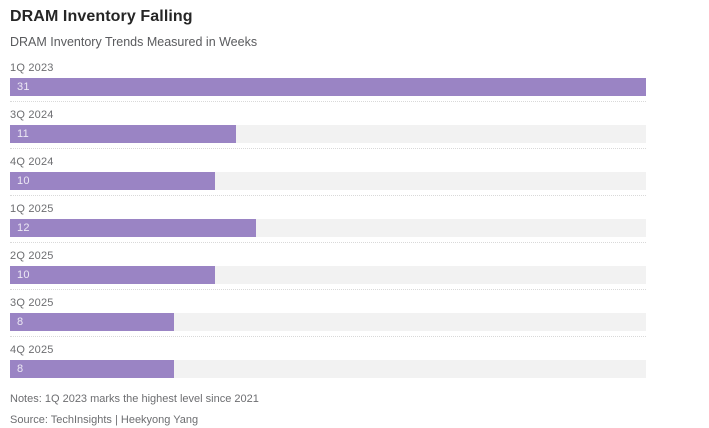 This screenshot has height=428, width=709. I want to click on chart-row: 4Q 2024 10, so click(328, 176).